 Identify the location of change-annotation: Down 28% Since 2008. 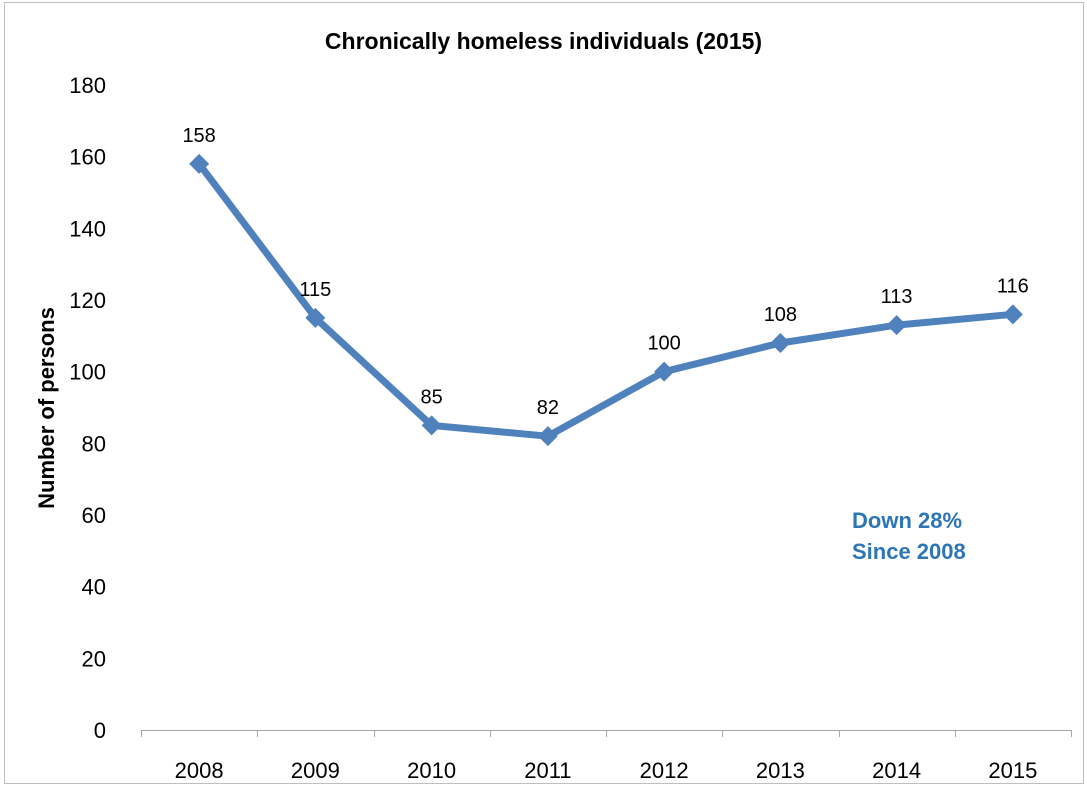
(909, 536).